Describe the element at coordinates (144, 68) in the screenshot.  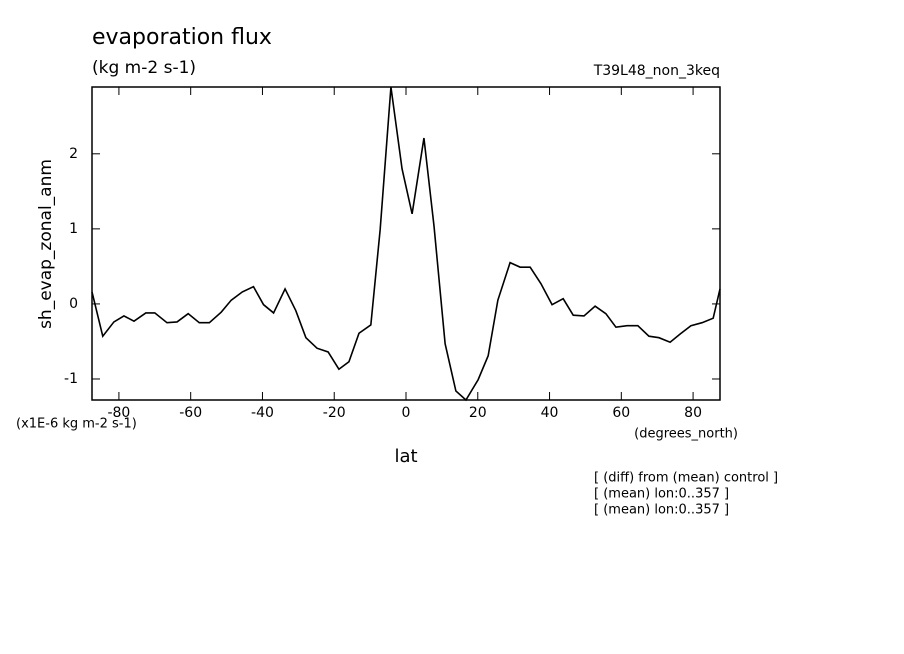
I see `chart-subtitle: (kg m-2 s-1)` at that location.